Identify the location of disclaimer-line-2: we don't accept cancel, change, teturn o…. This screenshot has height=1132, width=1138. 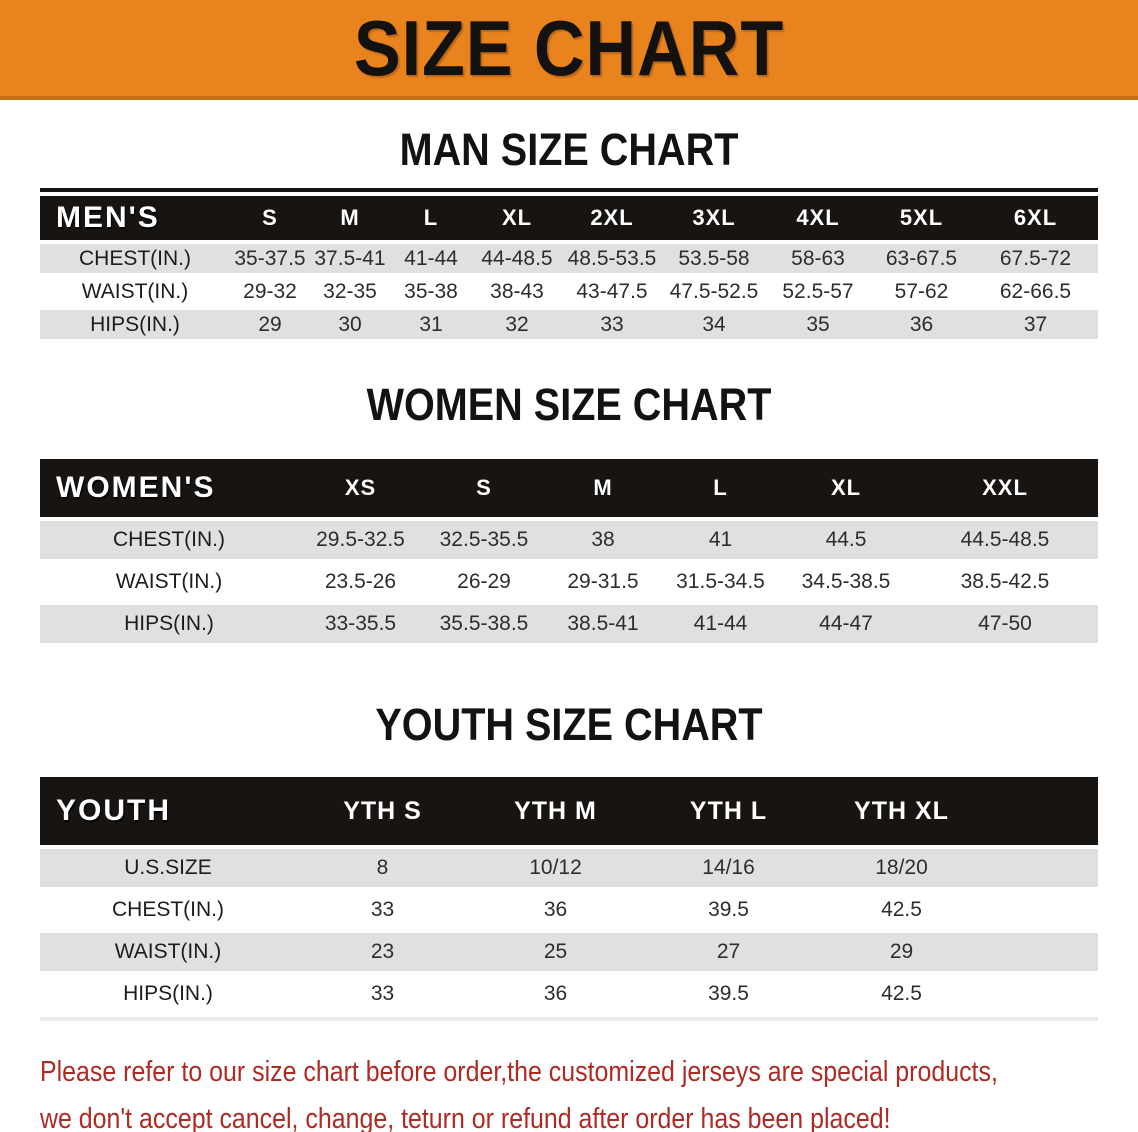
(465, 1117).